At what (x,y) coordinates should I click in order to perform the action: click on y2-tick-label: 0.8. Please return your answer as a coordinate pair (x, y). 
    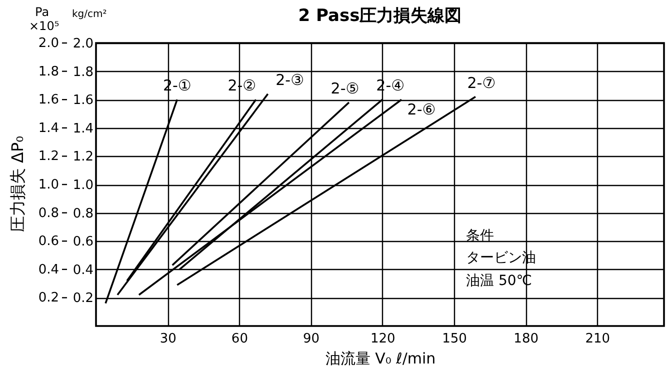
    Looking at the image, I should click on (83, 214).